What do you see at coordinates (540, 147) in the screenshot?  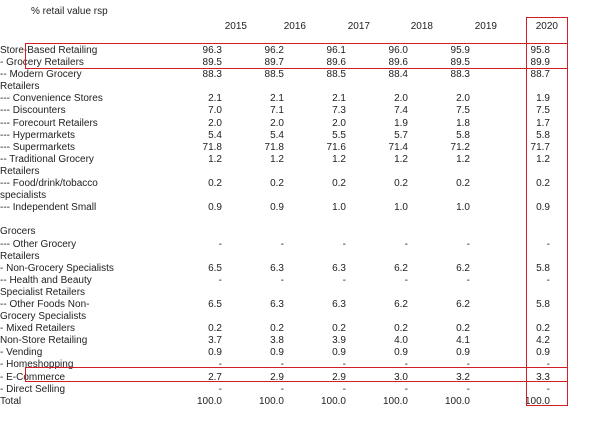 I see `value-cell: 71.7` at bounding box center [540, 147].